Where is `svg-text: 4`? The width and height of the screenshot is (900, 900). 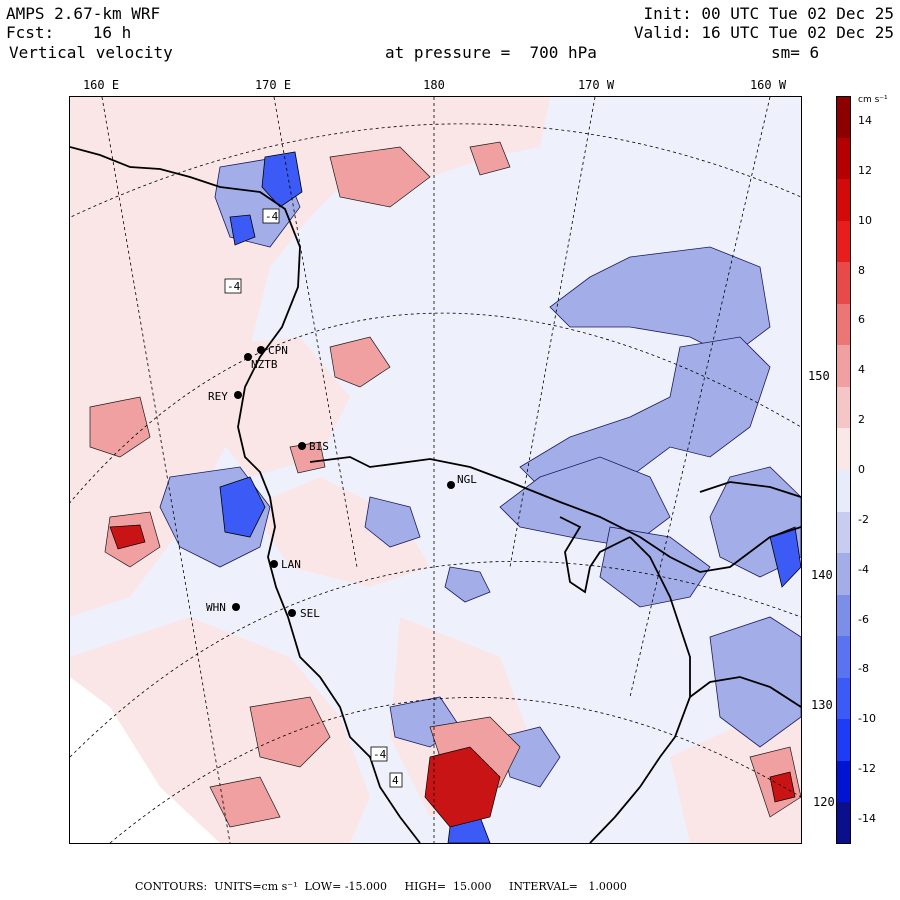
svg-text: 4 is located at coordinates (395, 780).